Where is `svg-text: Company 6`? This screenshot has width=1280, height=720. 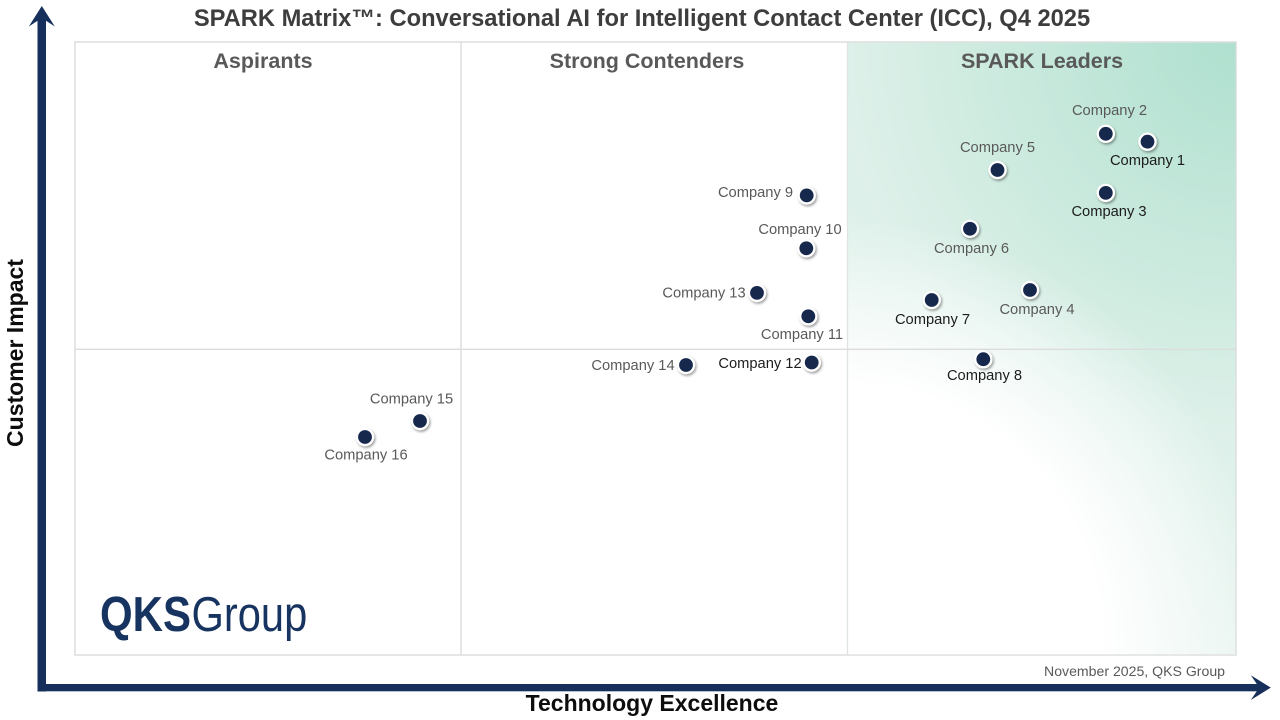
svg-text: Company 6 is located at coordinates (971, 249).